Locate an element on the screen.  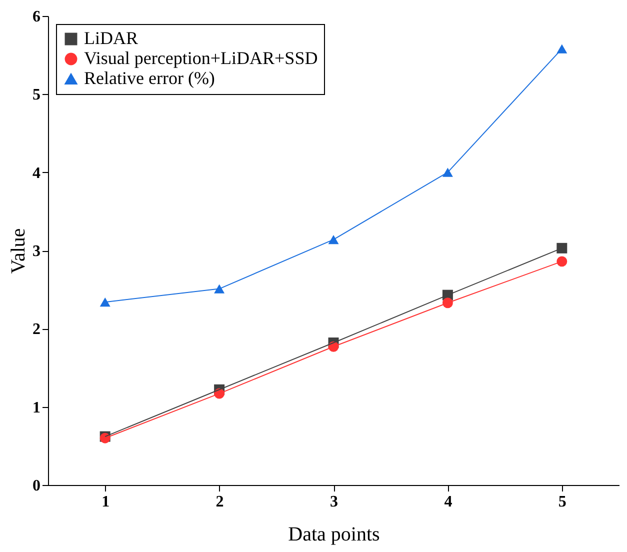
y-tick-label: 6 is located at coordinates (36, 17).